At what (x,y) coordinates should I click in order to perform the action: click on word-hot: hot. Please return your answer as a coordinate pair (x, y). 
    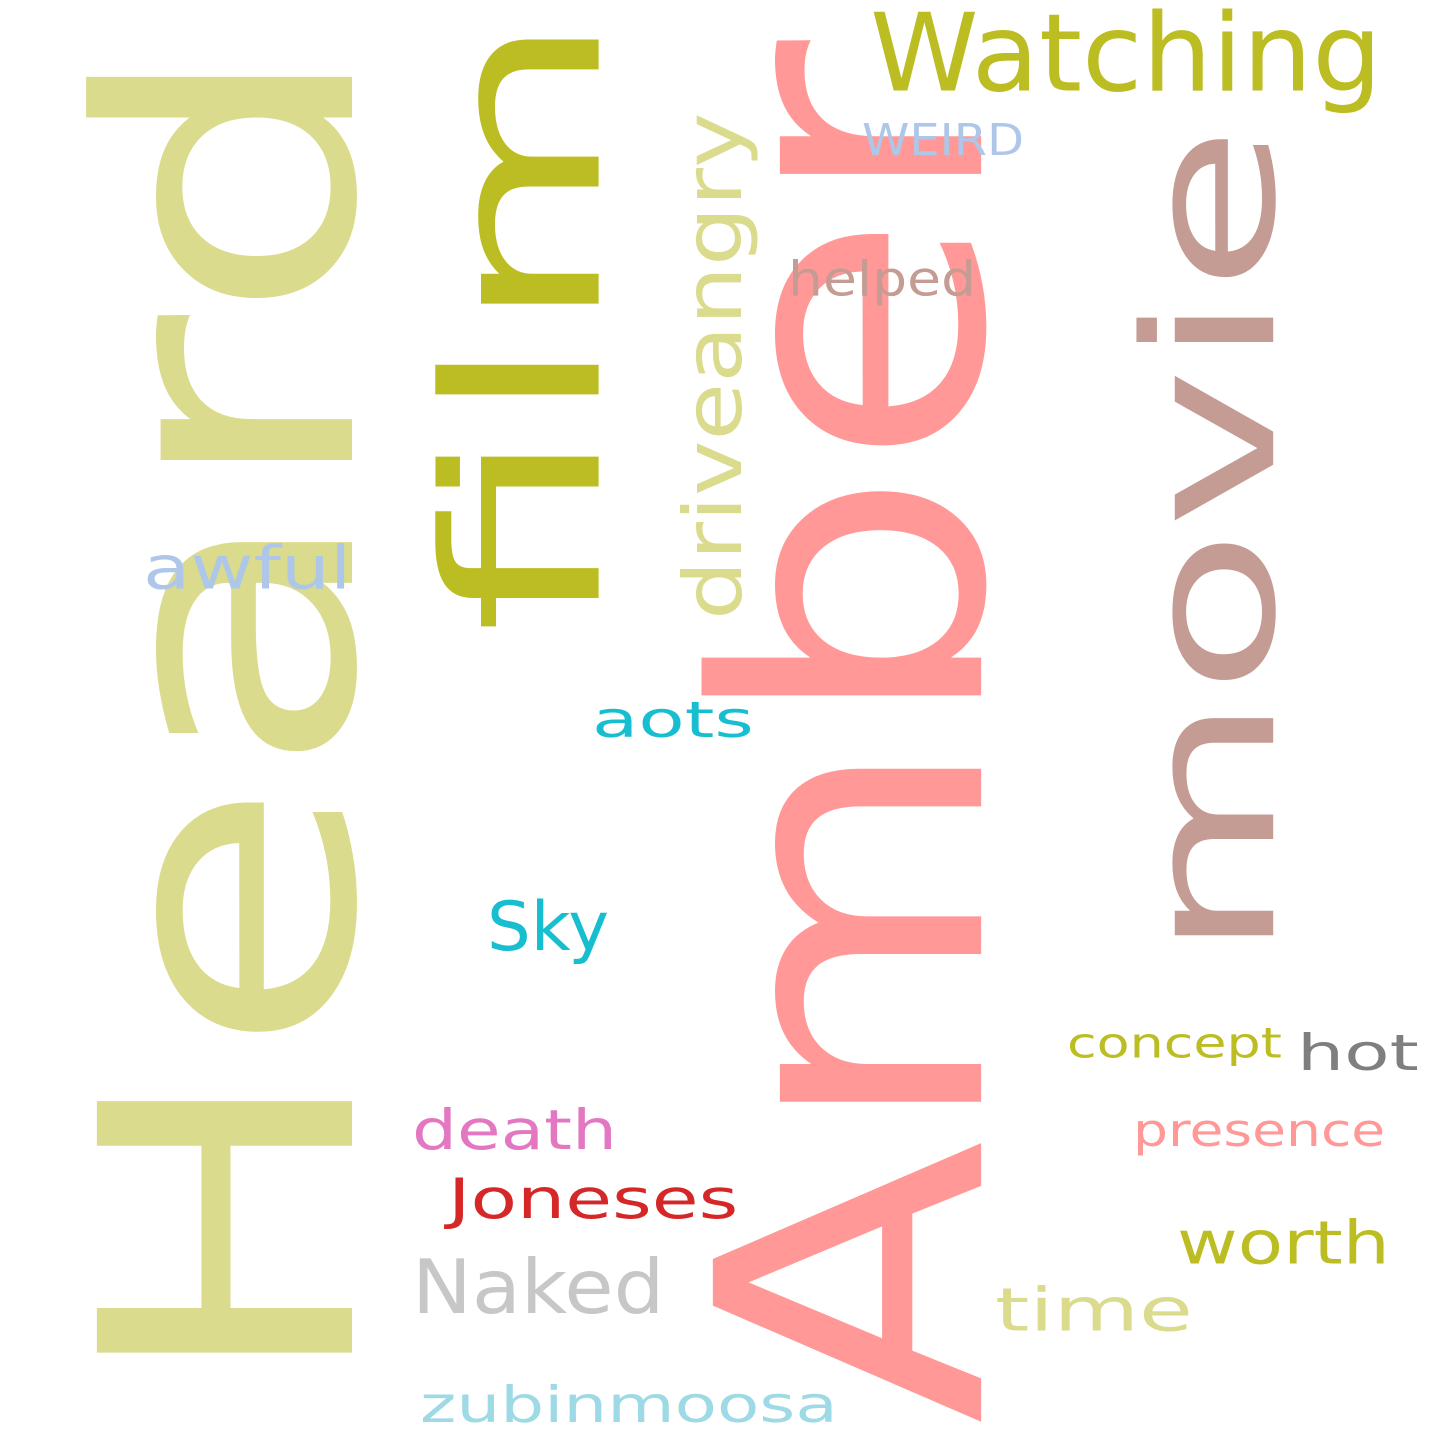
    Looking at the image, I should click on (1358, 1052).